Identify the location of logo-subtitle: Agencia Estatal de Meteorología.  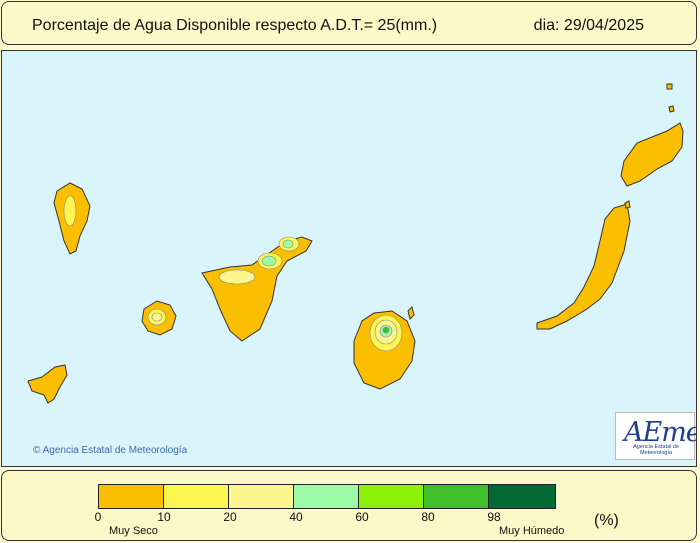
(656, 450).